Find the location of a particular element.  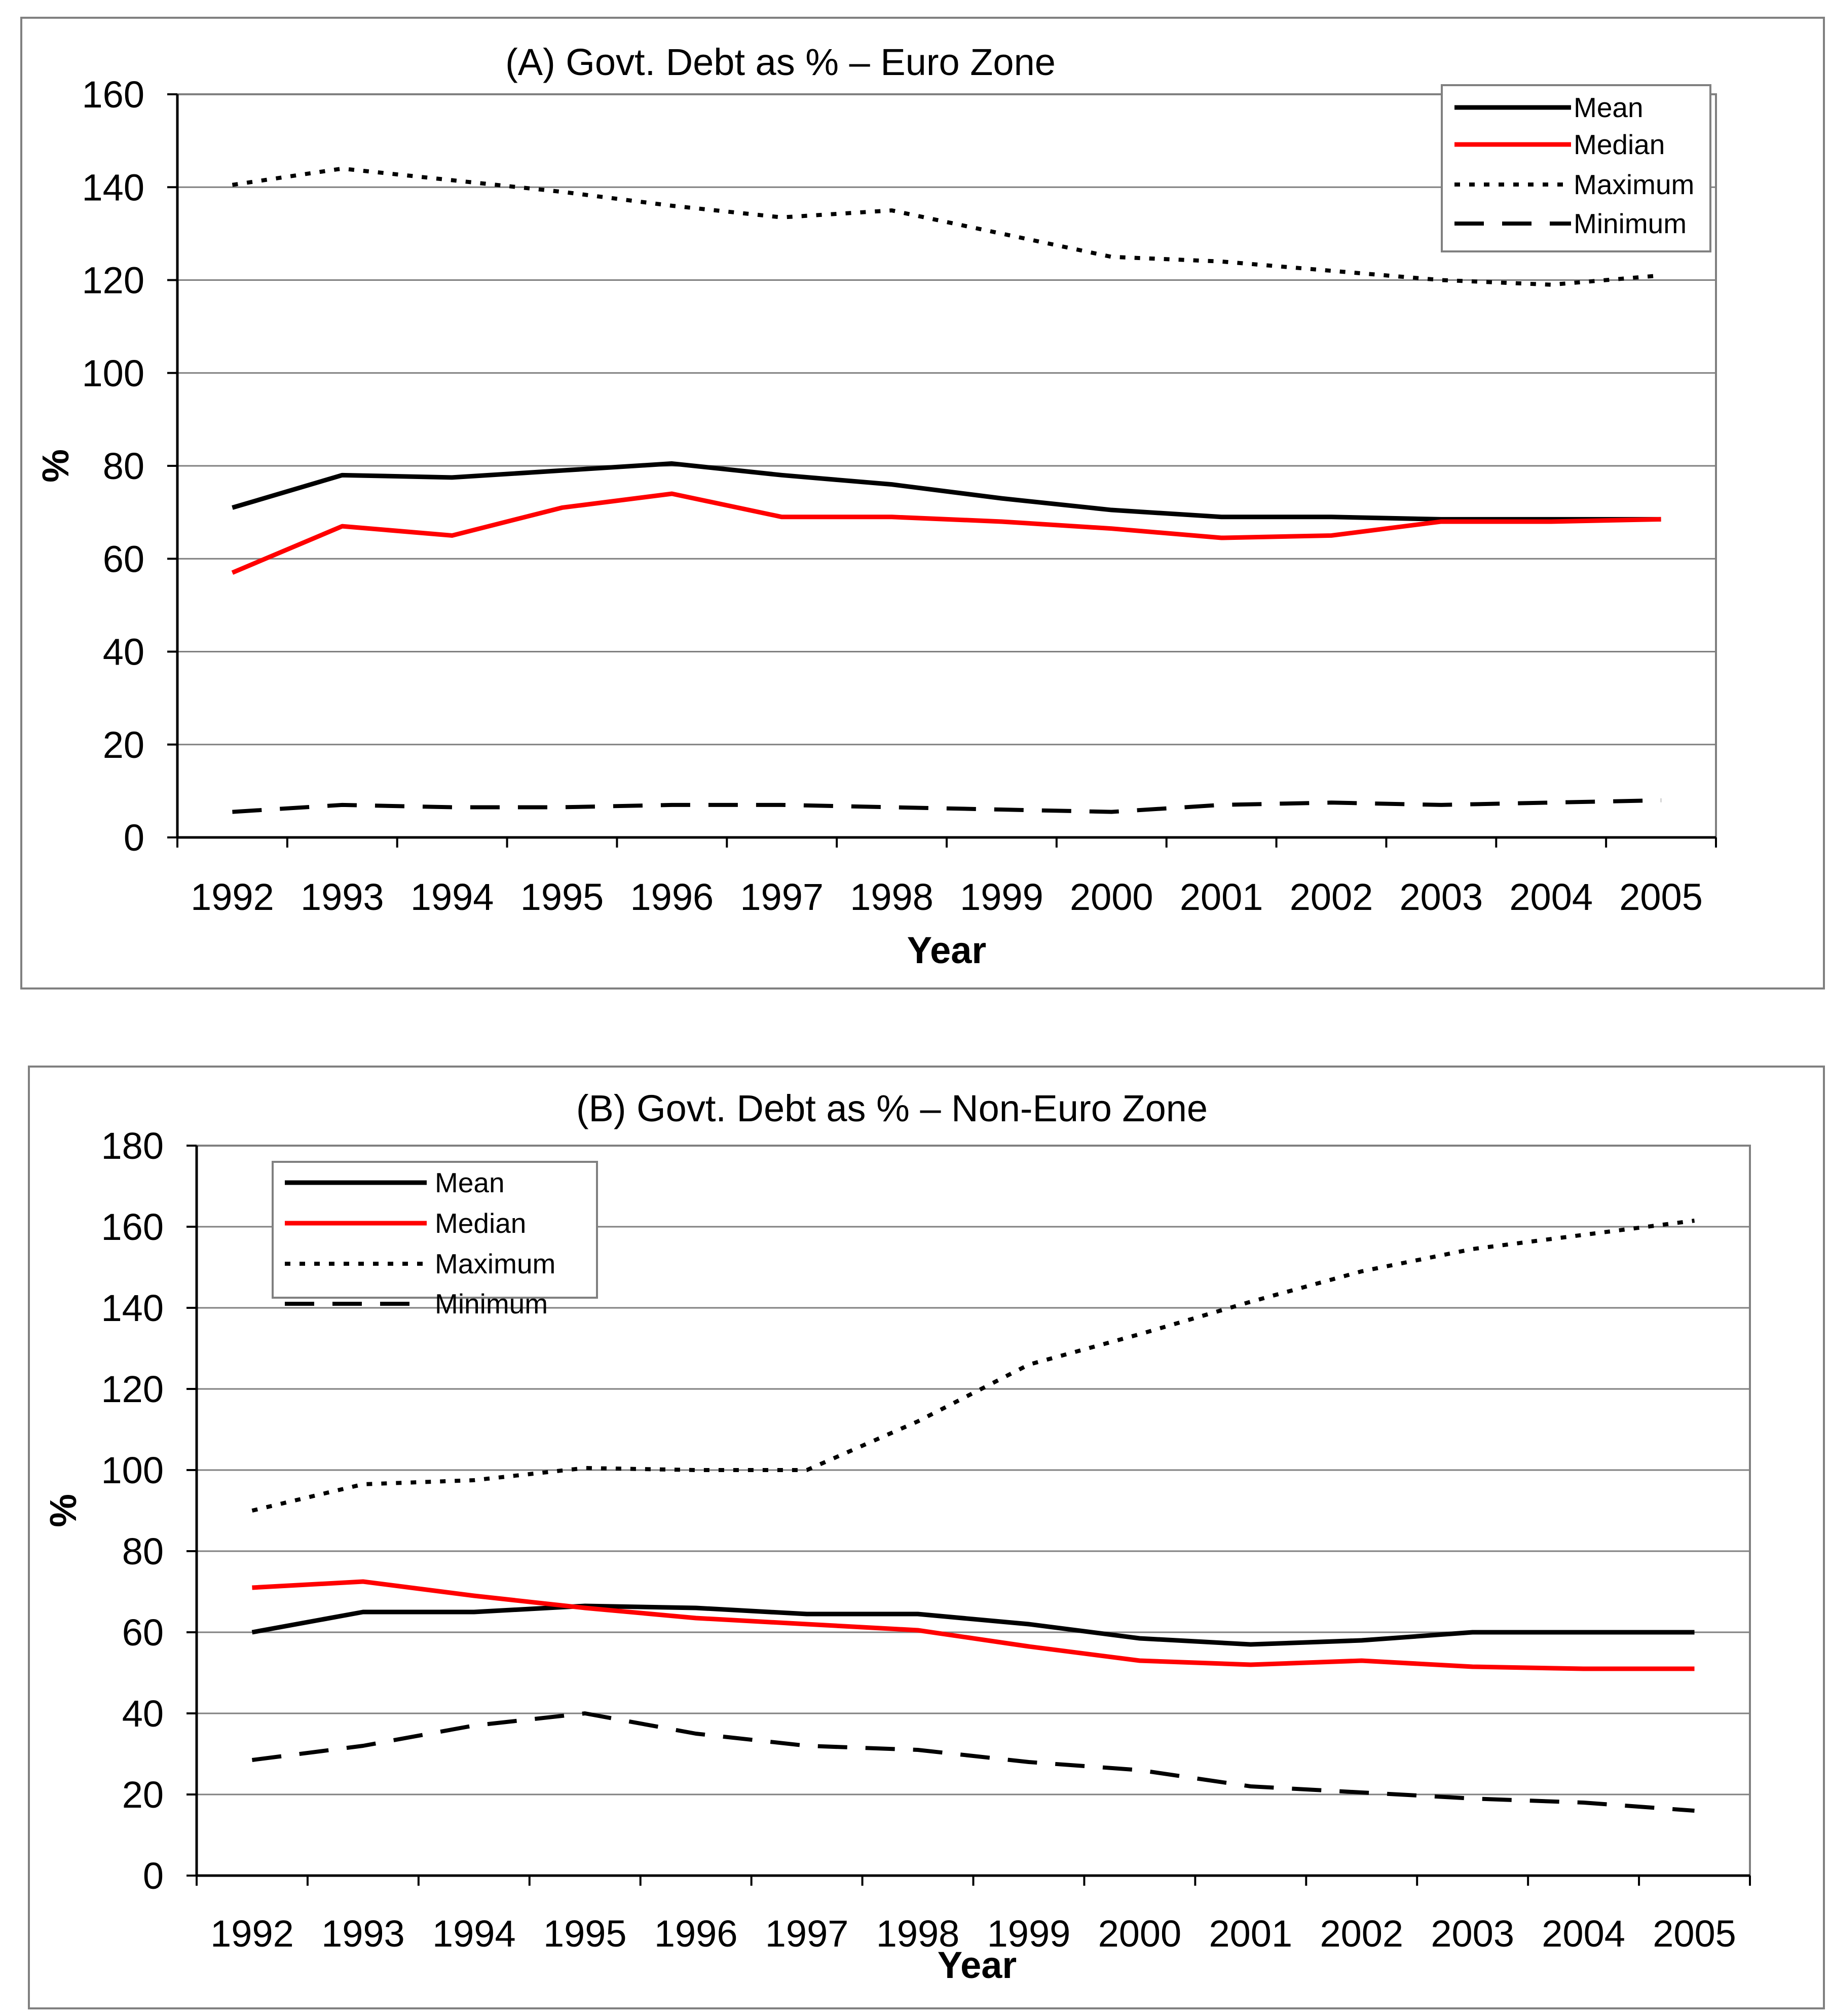

chart-title: (B) Govt. Debt as % – Non-Euro Zone is located at coordinates (892, 1108).